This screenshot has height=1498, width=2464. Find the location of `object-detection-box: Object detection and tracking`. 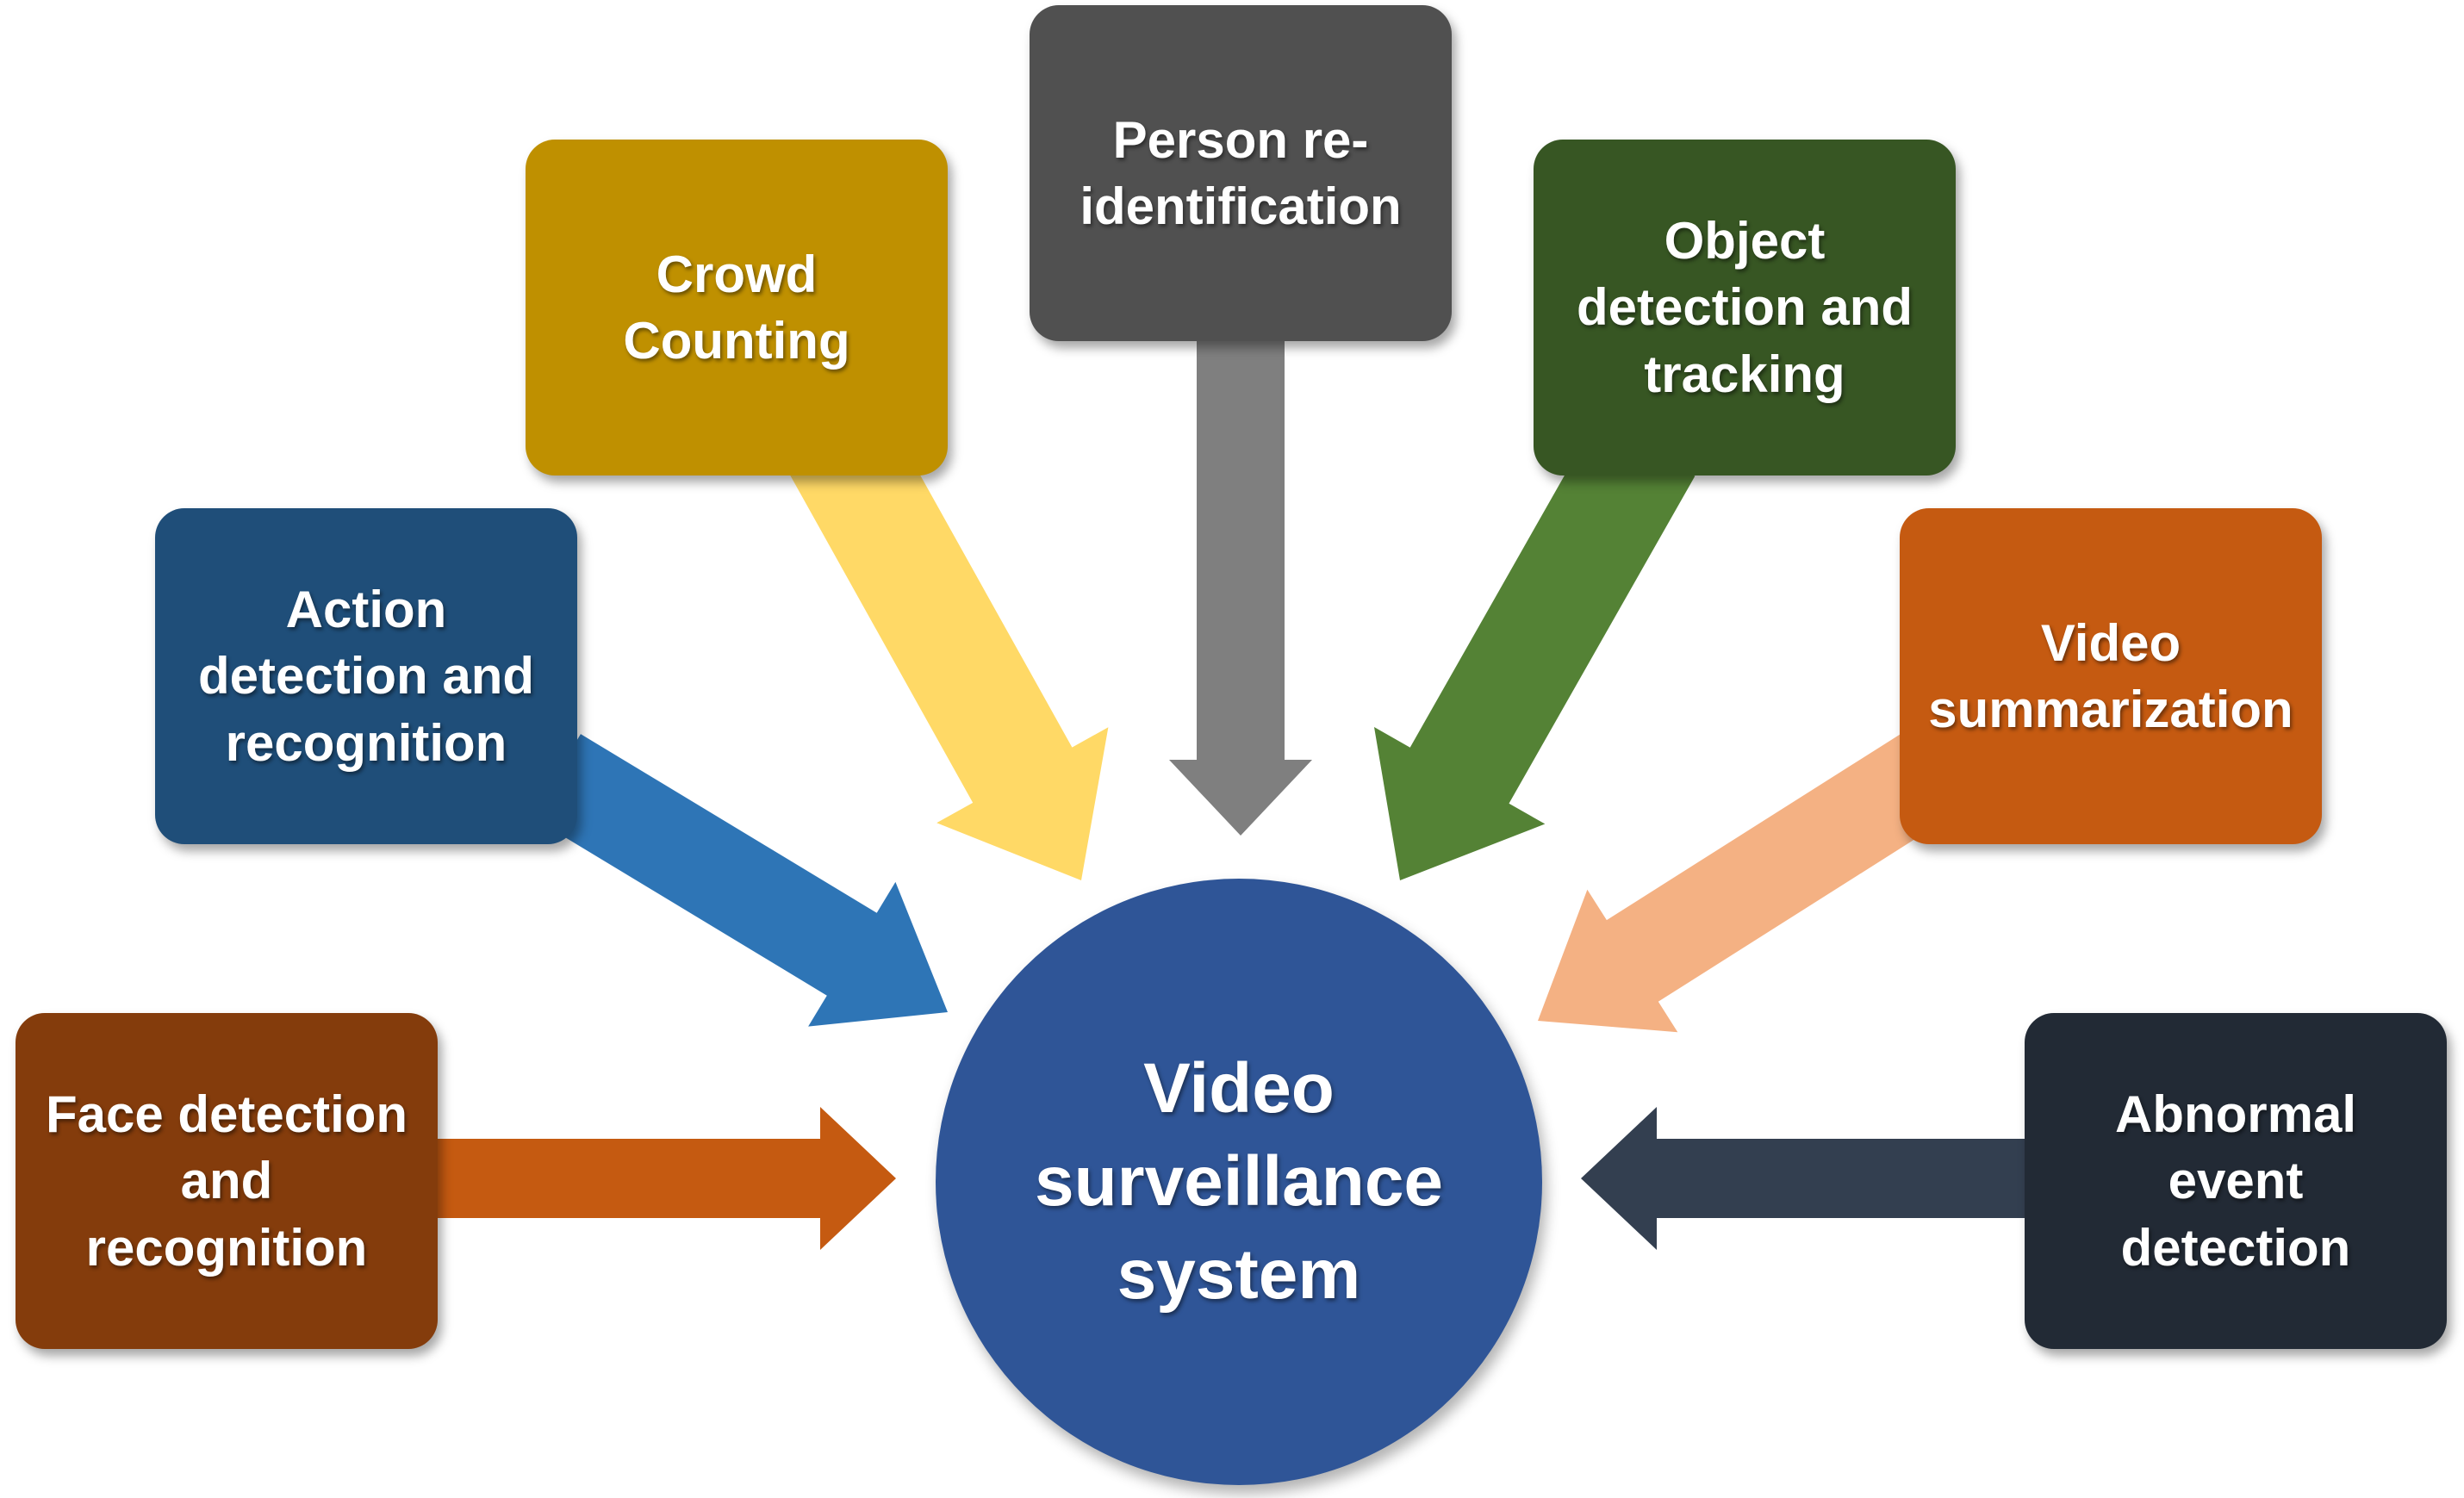

object-detection-box: Object detection and tracking is located at coordinates (1745, 308).